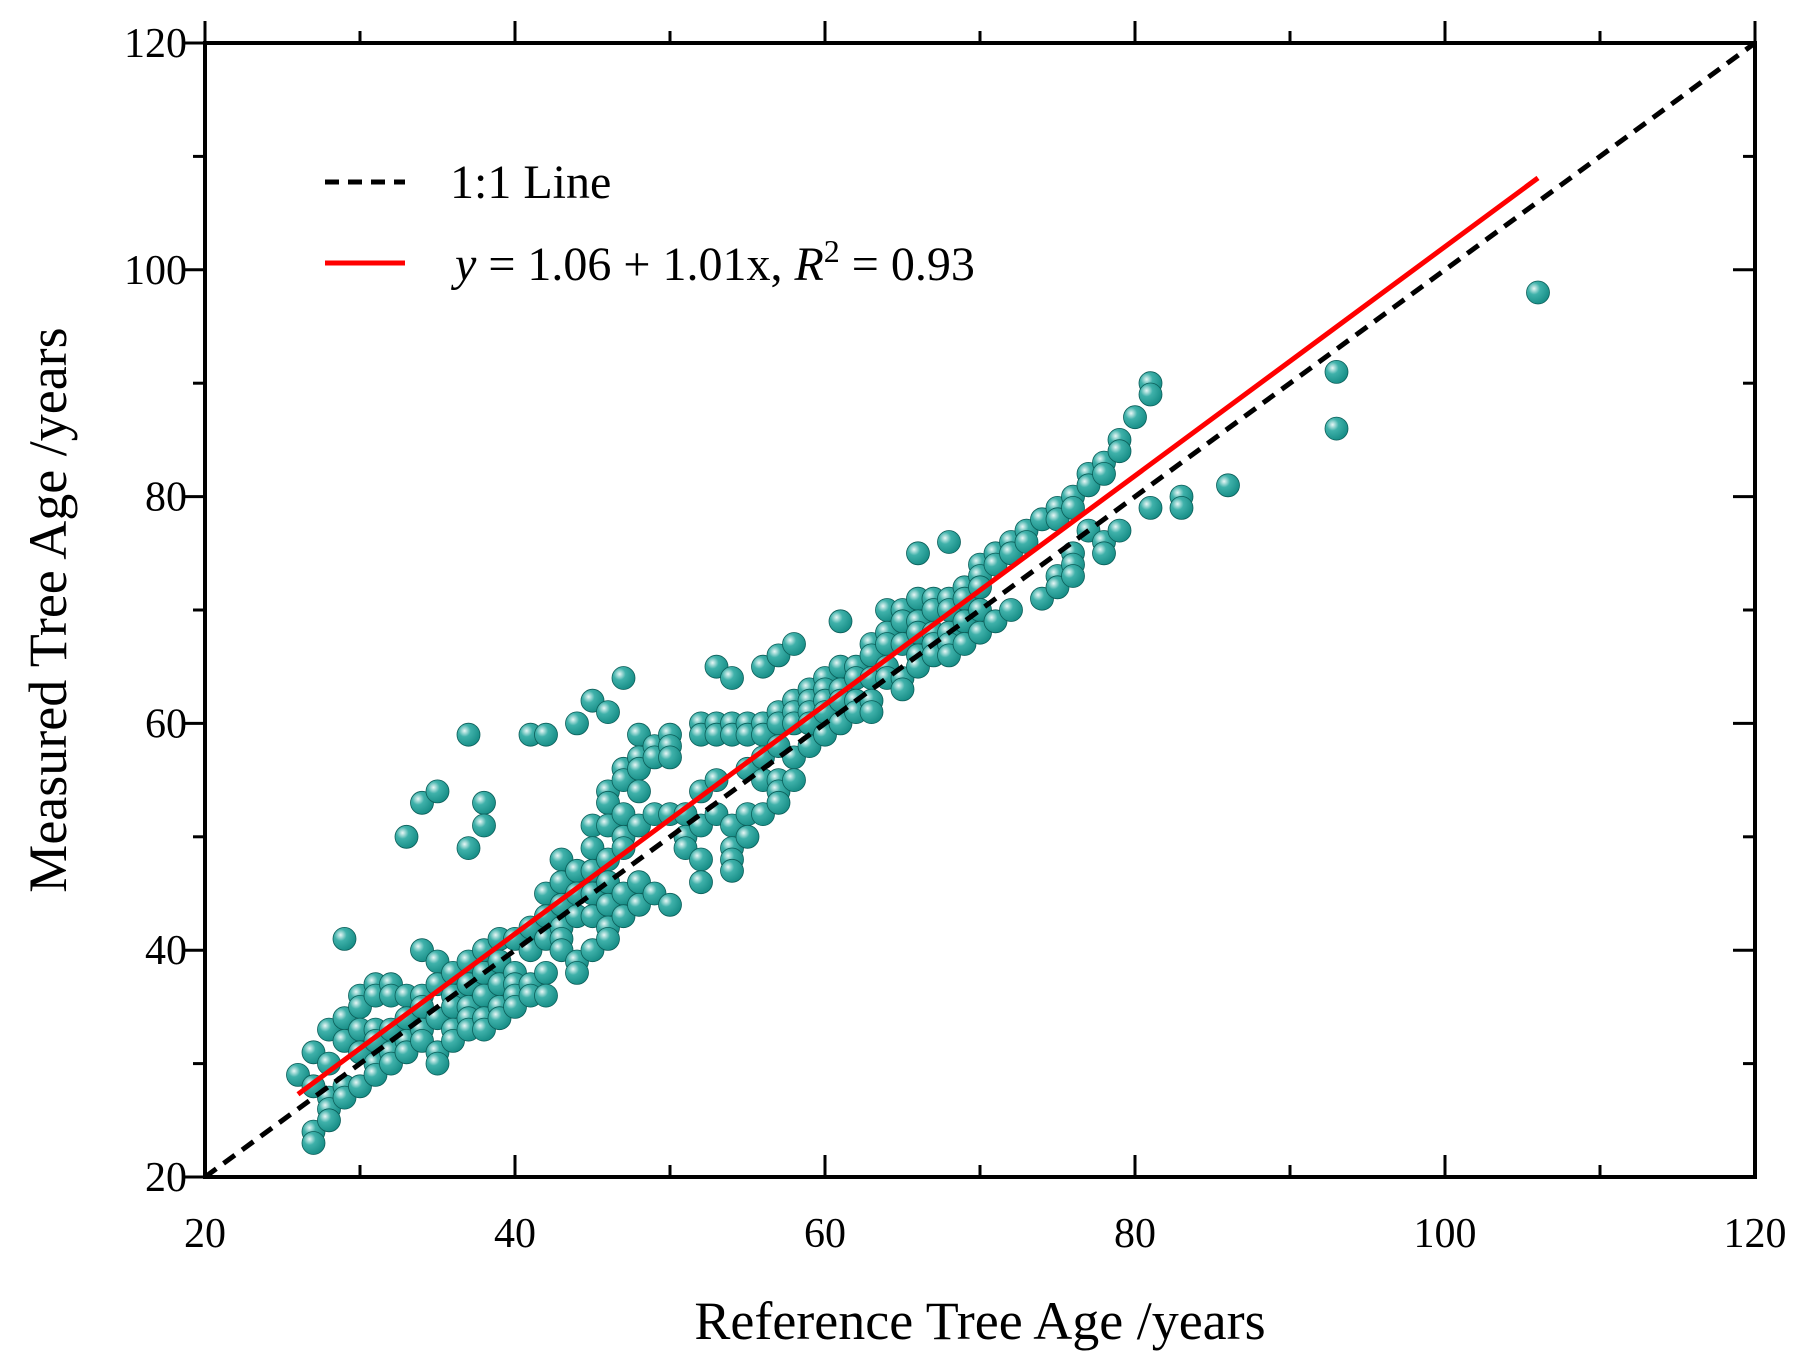 Image resolution: width=1801 pixels, height=1368 pixels. Describe the element at coordinates (979, 1321) in the screenshot. I see `x-axis-title: Reference Tree Age /years` at that location.